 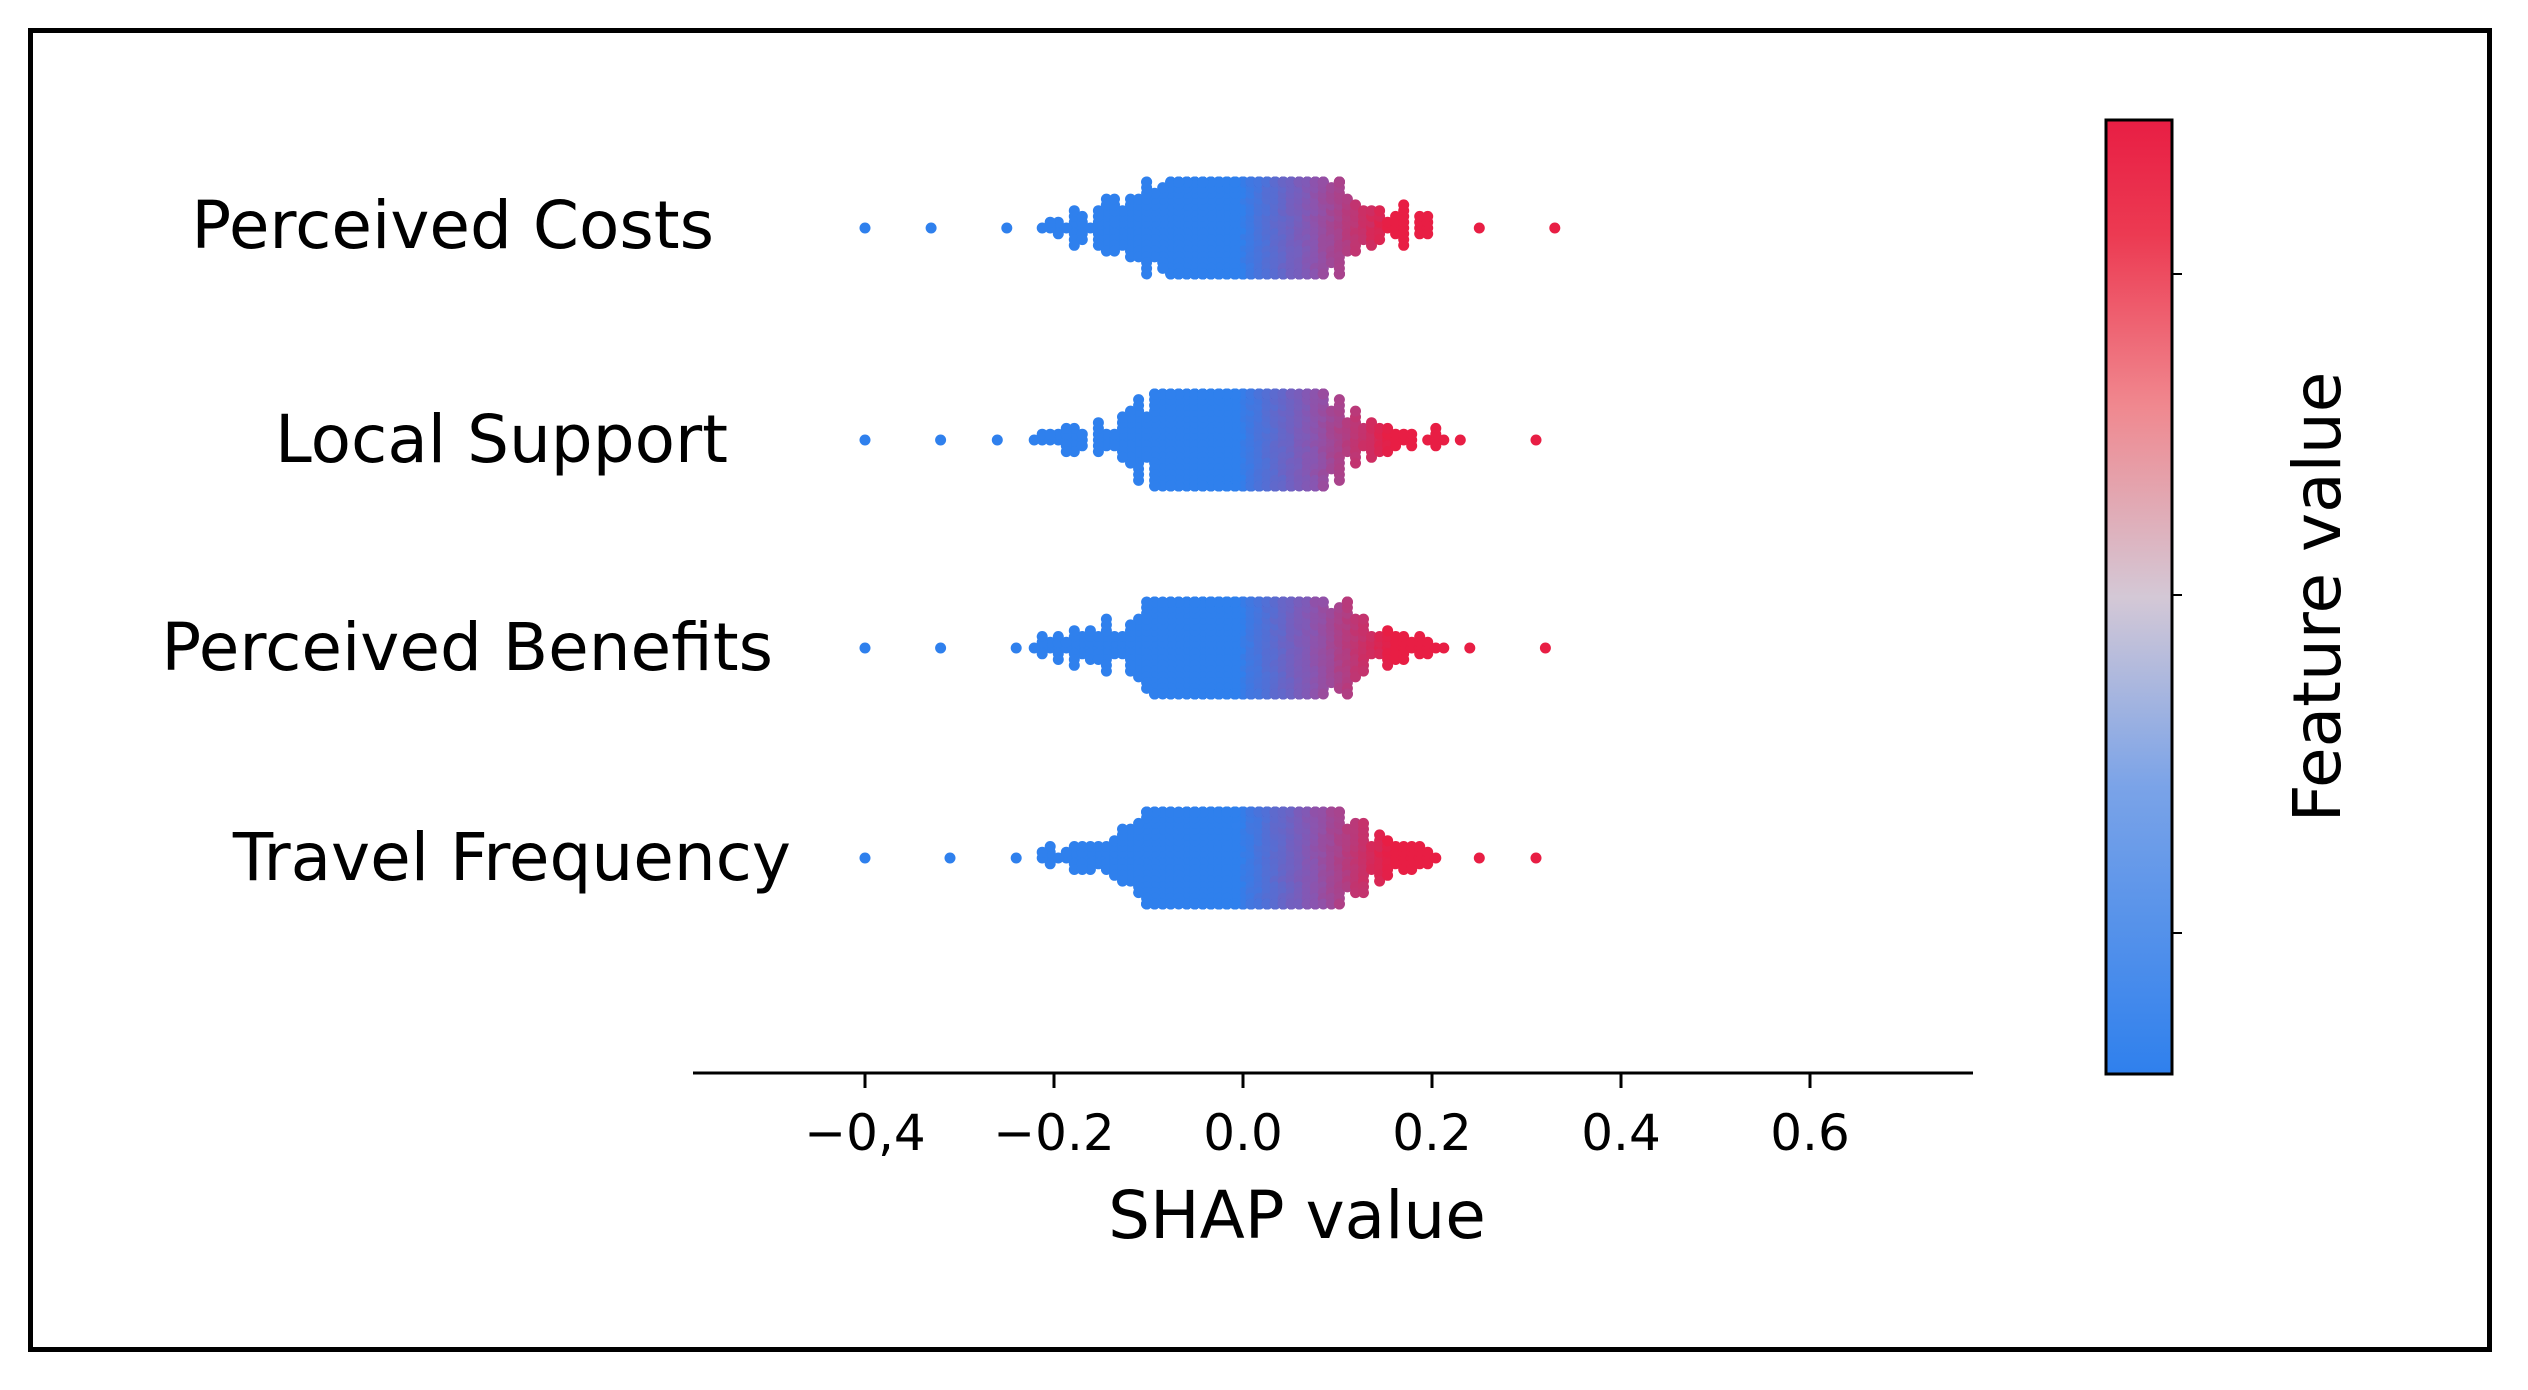 What do you see at coordinates (864, 1133) in the screenshot?
I see `x-tick-label: −0,4` at bounding box center [864, 1133].